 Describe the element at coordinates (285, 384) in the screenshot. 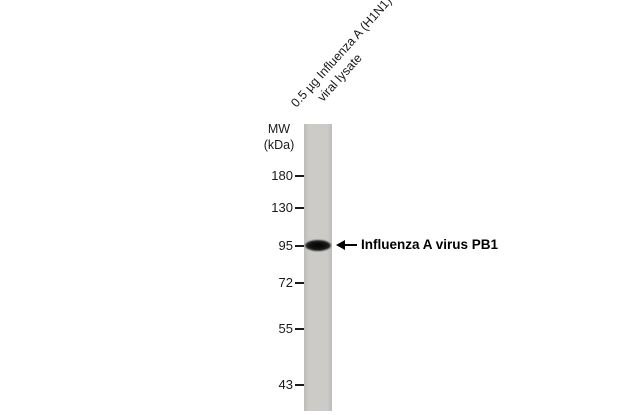

I see `mw-marker-label-43: 43` at that location.